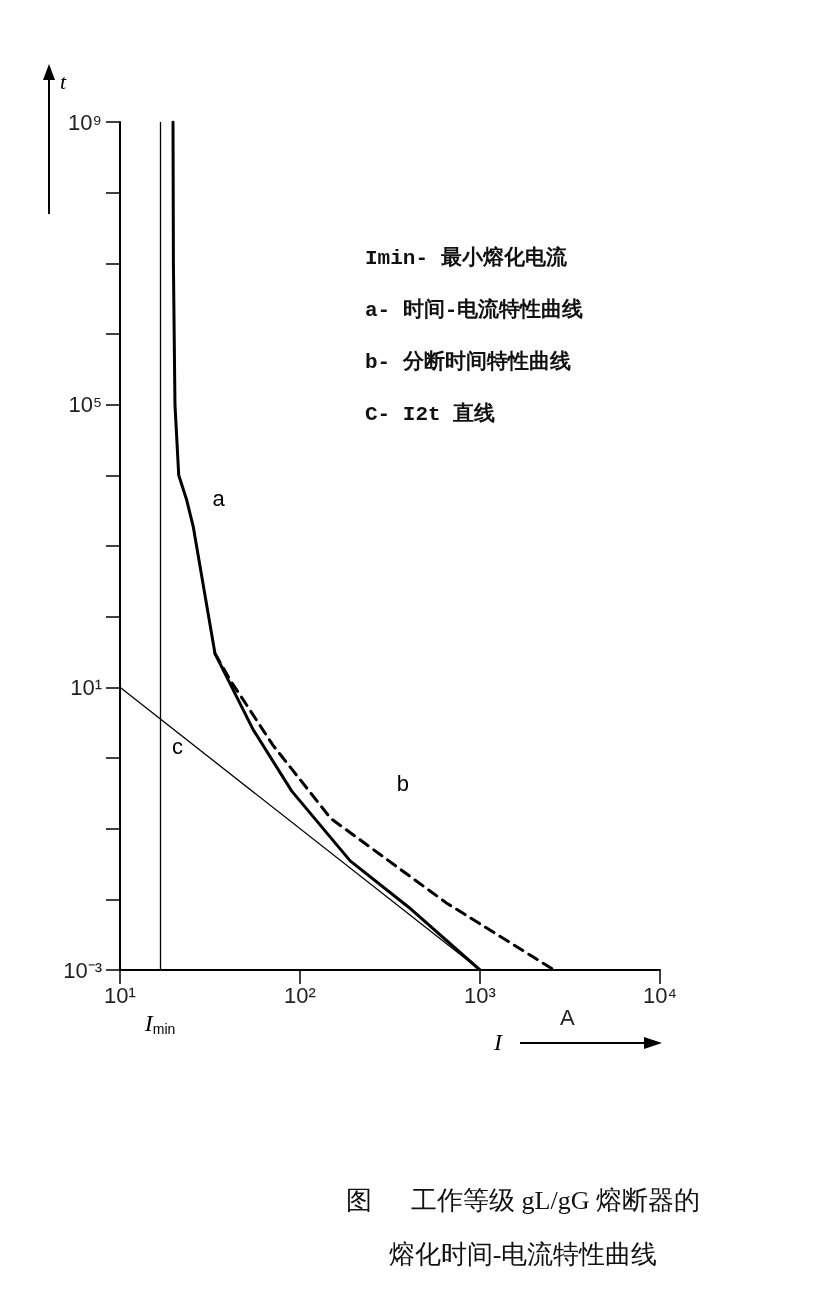 This screenshot has width=838, height=1292. What do you see at coordinates (660, 995) in the screenshot?
I see `x-tick-label: 10⁴` at bounding box center [660, 995].